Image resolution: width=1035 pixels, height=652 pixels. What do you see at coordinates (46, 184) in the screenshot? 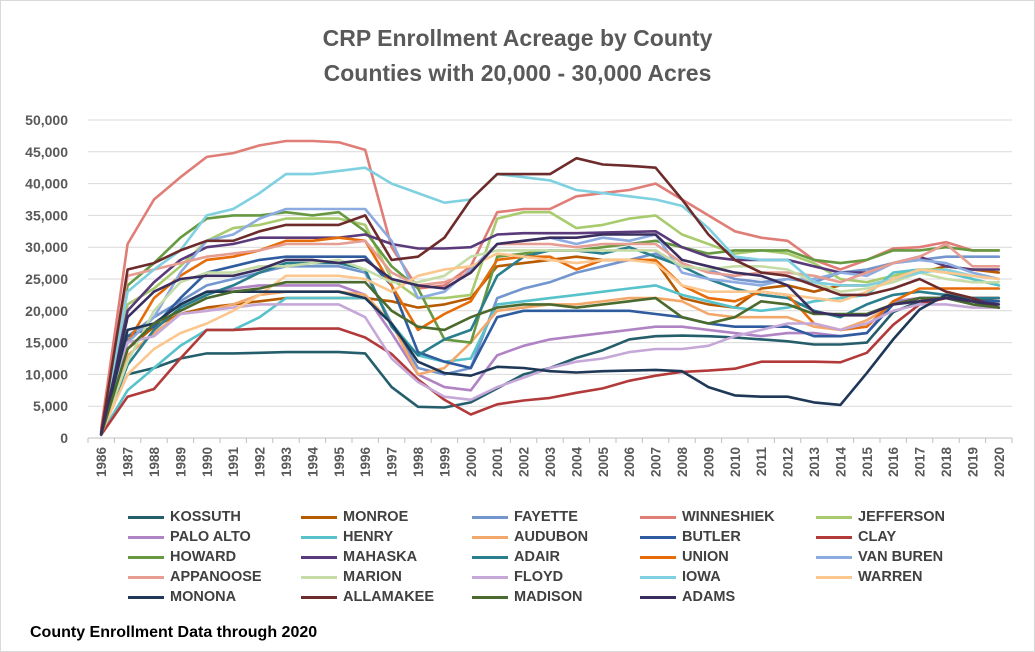
I see `y-tick-label: 40,000` at bounding box center [46, 184].